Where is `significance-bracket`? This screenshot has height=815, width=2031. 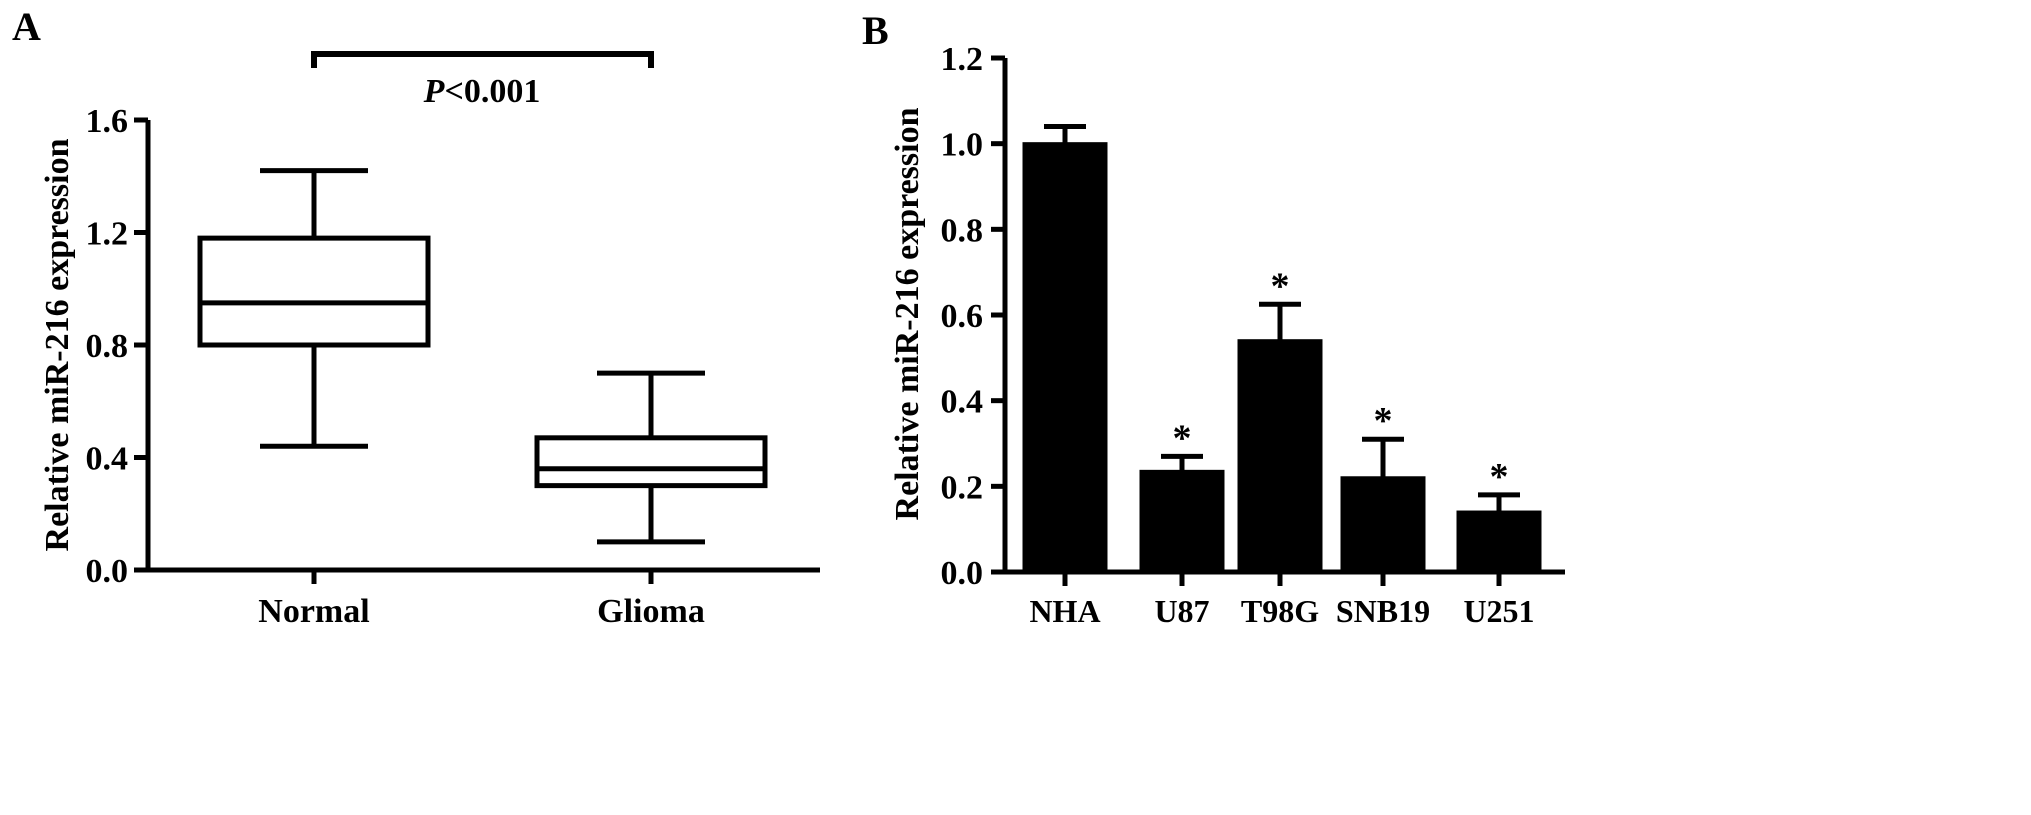
significance-bracket is located at coordinates (482, 59).